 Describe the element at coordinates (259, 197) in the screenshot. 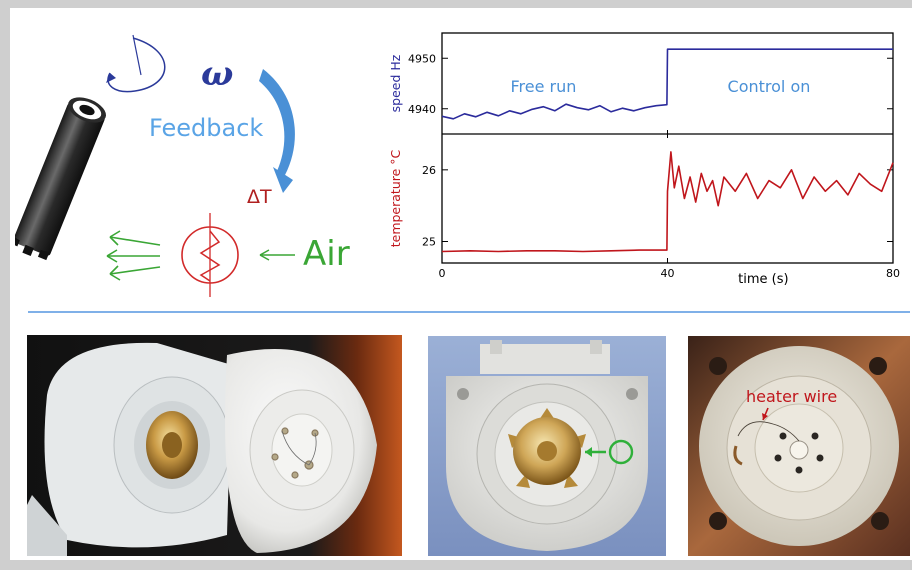

I see `delta-t-label: ΔT` at that location.